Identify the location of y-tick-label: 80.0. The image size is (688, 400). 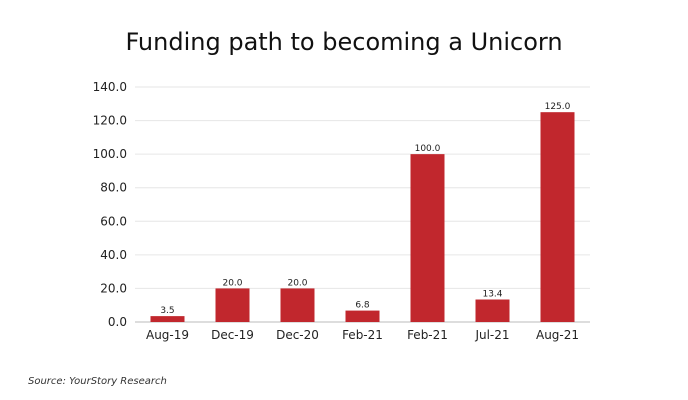
(113, 188).